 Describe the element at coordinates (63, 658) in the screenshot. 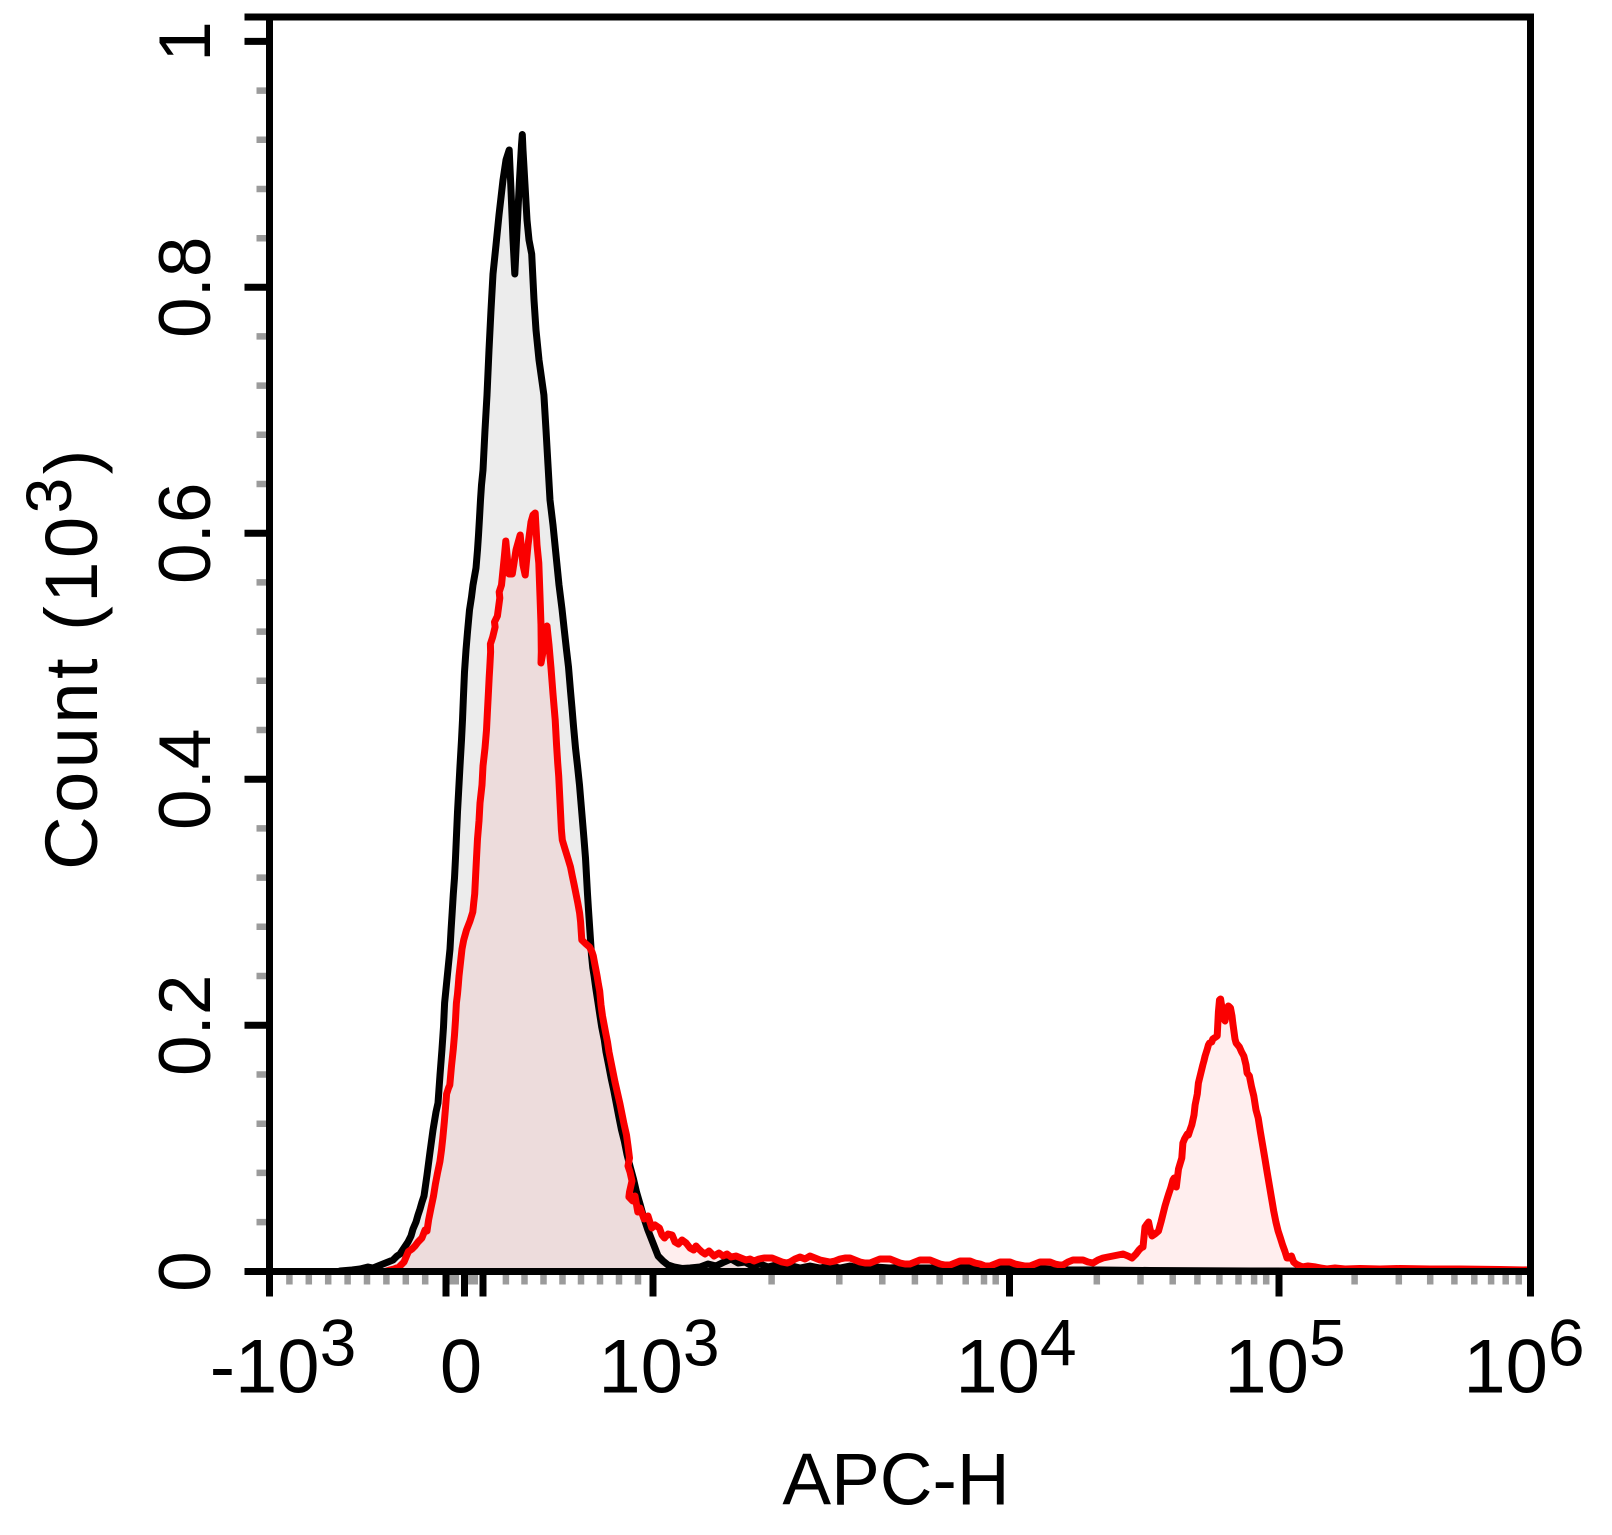

I see `svg-text: Count (103)` at that location.